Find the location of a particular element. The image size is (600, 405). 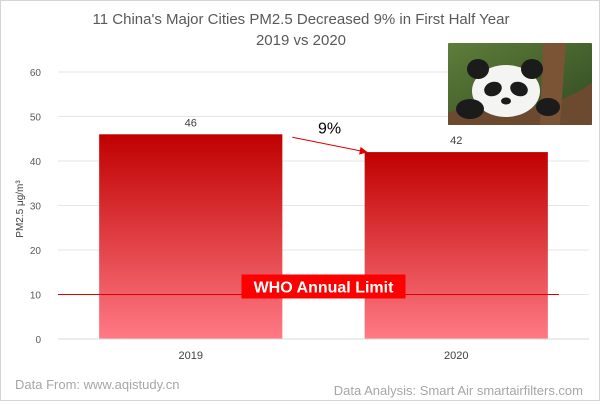

data-label-2020: 42 is located at coordinates (456, 141).